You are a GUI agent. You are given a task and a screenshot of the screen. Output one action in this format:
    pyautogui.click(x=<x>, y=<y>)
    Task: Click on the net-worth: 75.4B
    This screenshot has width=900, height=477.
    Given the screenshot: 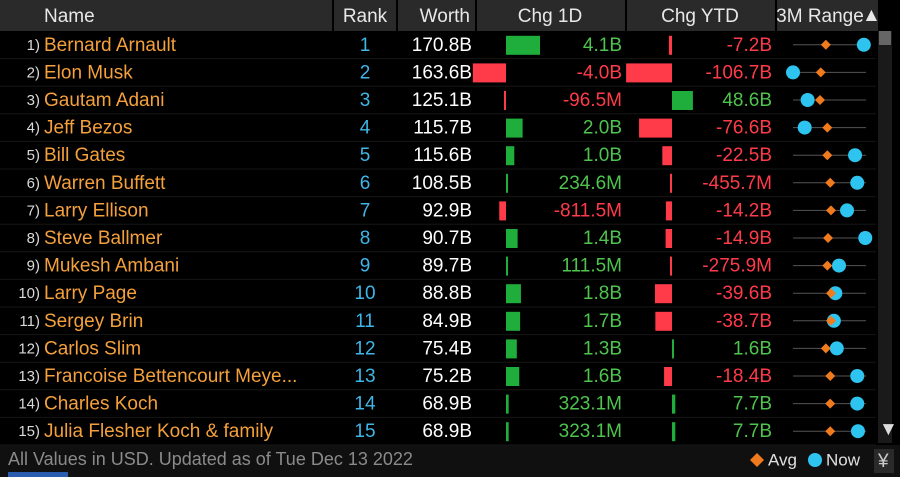 What is the action you would take?
    pyautogui.click(x=447, y=348)
    